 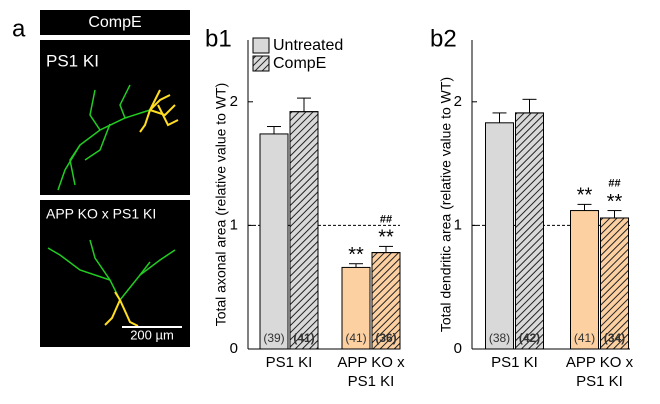 What do you see at coordinates (273, 338) in the screenshot?
I see `n-label: (39)` at bounding box center [273, 338].